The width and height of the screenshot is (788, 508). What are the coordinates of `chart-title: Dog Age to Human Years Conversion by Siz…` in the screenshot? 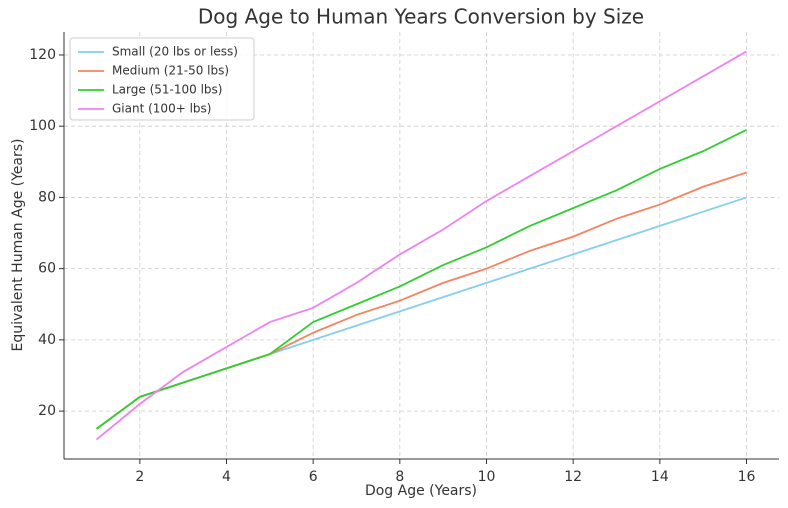 It's located at (421, 17).